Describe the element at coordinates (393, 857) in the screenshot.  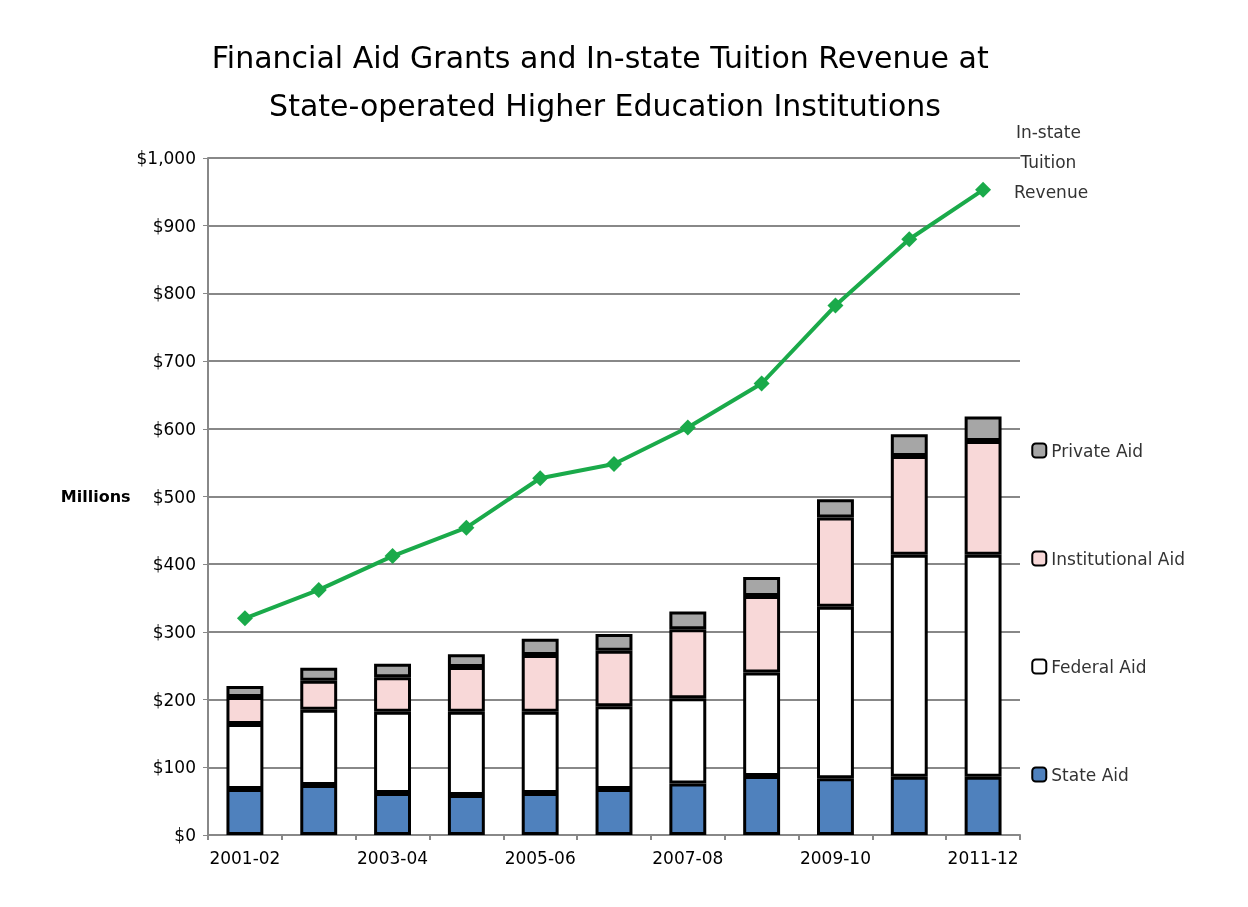
I see `x-tick-label: 2003-04` at that location.